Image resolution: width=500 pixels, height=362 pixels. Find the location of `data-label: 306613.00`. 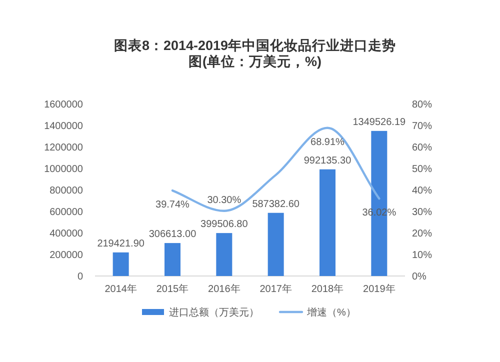

data-label: 306613.00 is located at coordinates (172, 234).